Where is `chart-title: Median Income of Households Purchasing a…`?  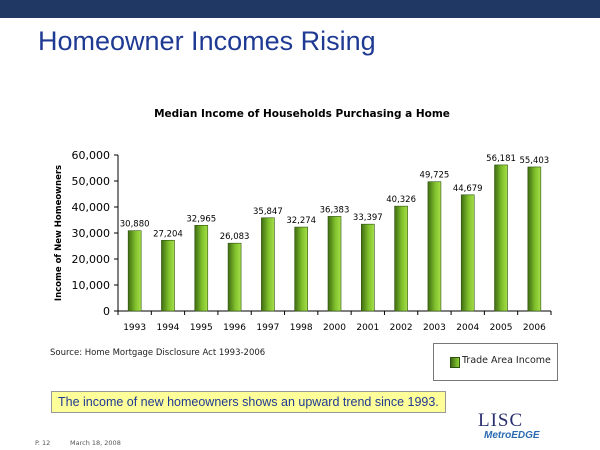
chart-title: Median Income of Households Purchasing a… is located at coordinates (302, 114).